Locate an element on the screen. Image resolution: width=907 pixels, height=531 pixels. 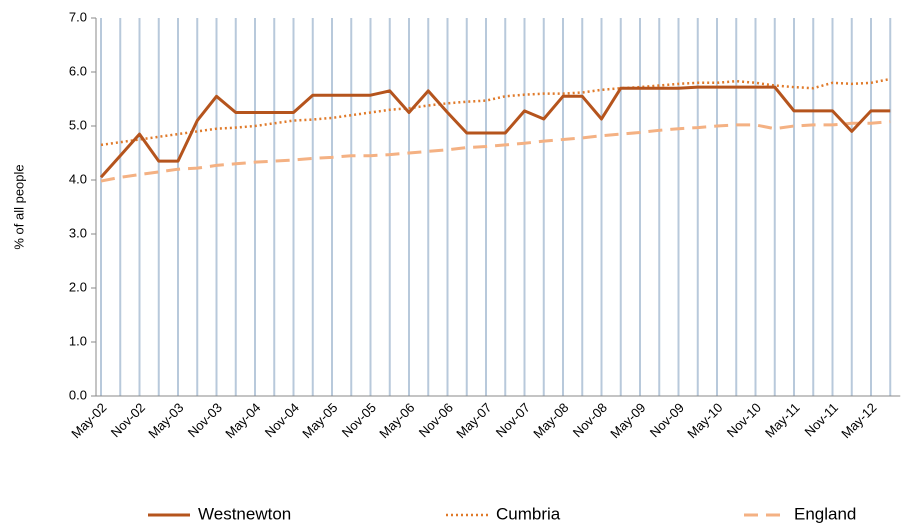
legend-label: England is located at coordinates (825, 513).